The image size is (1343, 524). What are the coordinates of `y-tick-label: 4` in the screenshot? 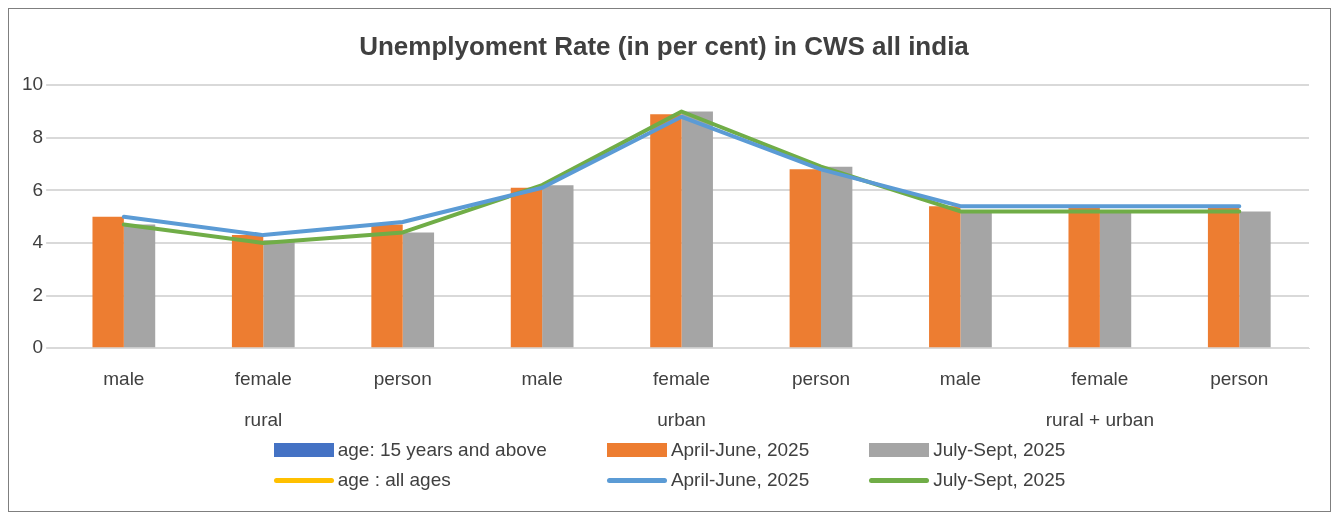 It's located at (38, 242).